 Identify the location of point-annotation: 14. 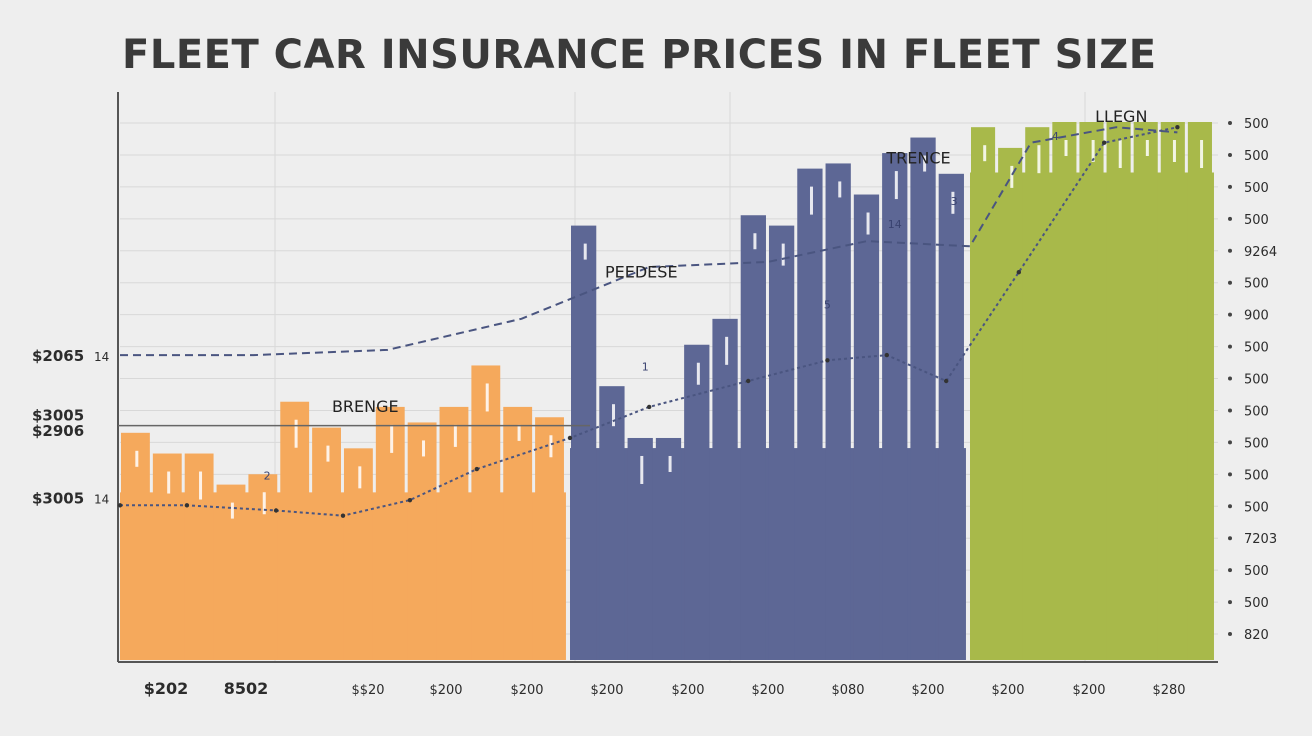
(895, 224).